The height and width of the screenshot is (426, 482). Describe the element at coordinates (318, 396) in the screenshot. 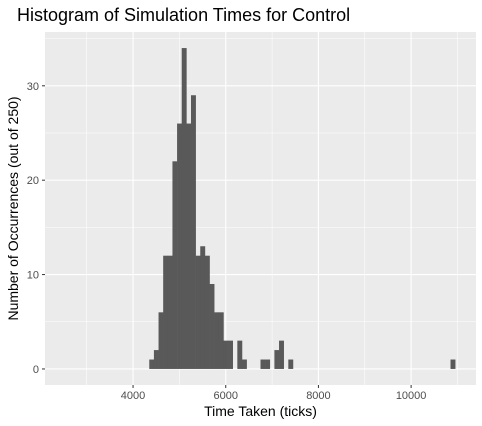

I see `x-tick-label: 8000` at that location.